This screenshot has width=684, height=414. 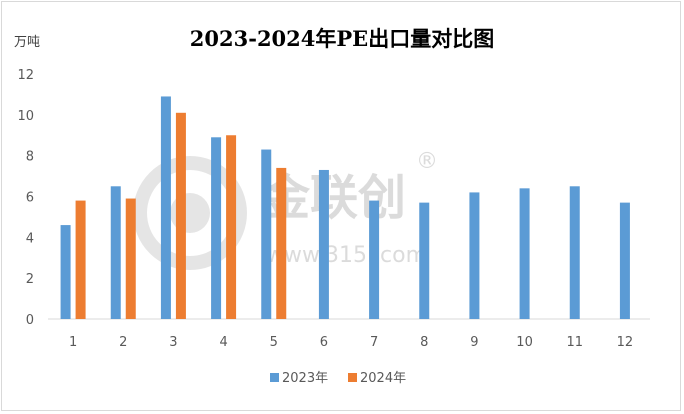 I want to click on chart-title: 2023-2024年PE出口量对比图, so click(x=342, y=38).